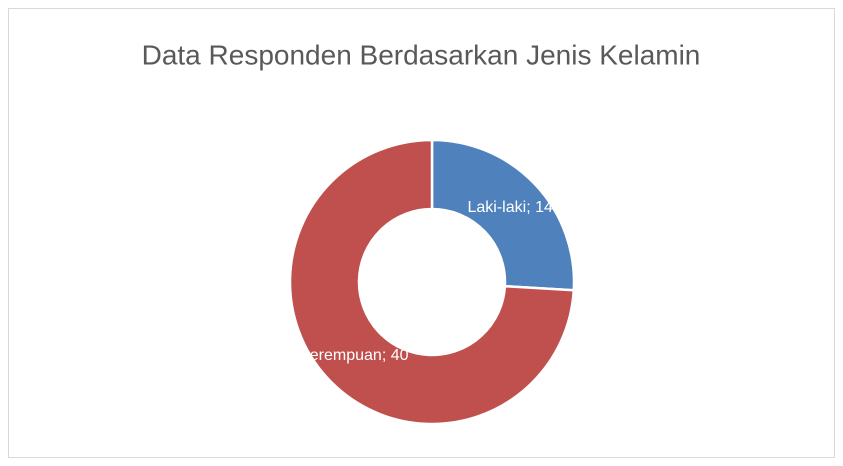 Image resolution: width=843 pixels, height=466 pixels. I want to click on data-label-category: Perempuan, so click(340, 355).